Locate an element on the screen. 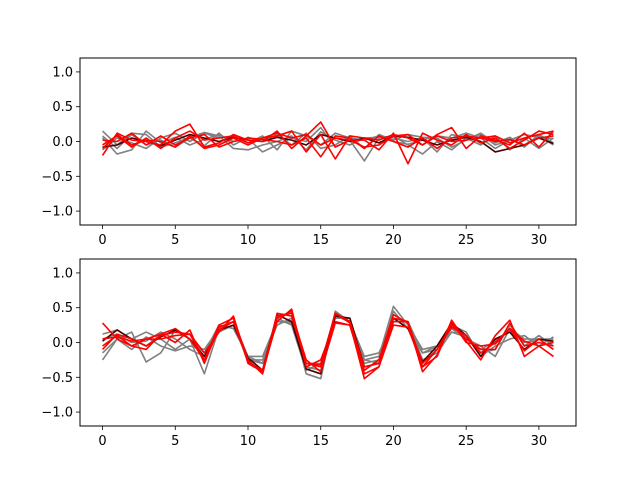 This screenshot has height=480, width=640. bottom-x-tick-label: 30 is located at coordinates (539, 441).